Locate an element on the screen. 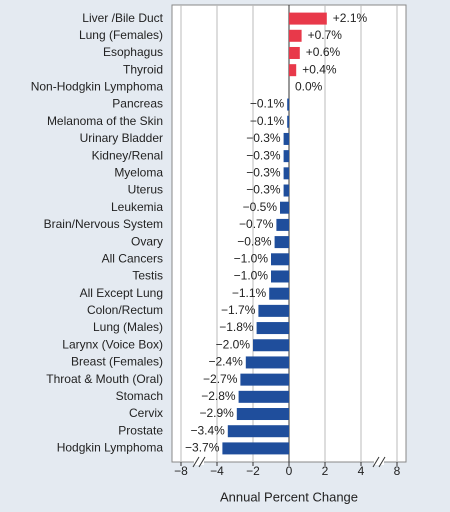 Image resolution: width=450 pixels, height=512 pixels. y-tick-label: Stomach is located at coordinates (139, 396).